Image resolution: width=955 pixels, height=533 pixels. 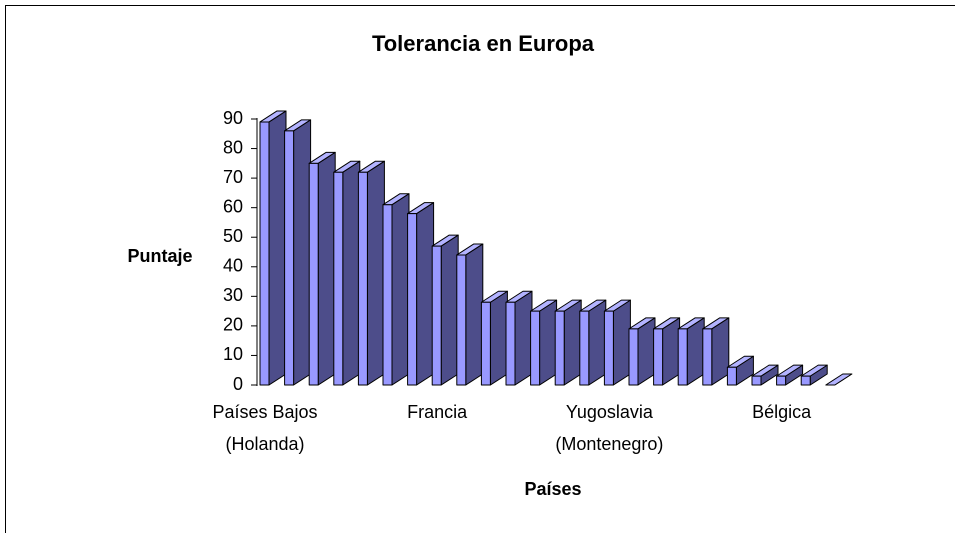 I want to click on y-tick-label: 50, so click(x=233, y=236).